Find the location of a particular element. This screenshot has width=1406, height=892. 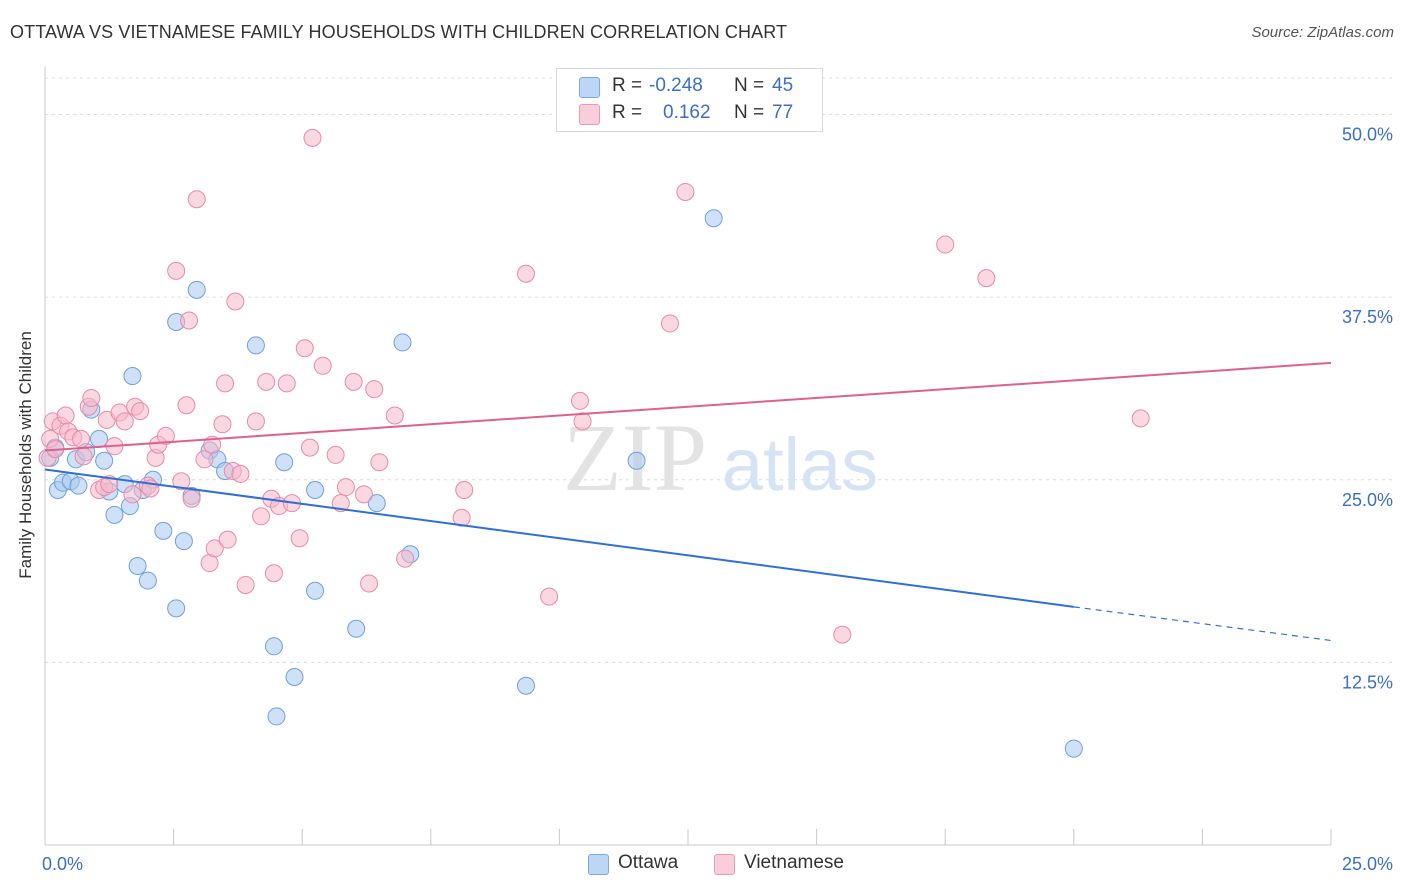

bottom-legend-label-ottawa: Ottawa is located at coordinates (648, 862).